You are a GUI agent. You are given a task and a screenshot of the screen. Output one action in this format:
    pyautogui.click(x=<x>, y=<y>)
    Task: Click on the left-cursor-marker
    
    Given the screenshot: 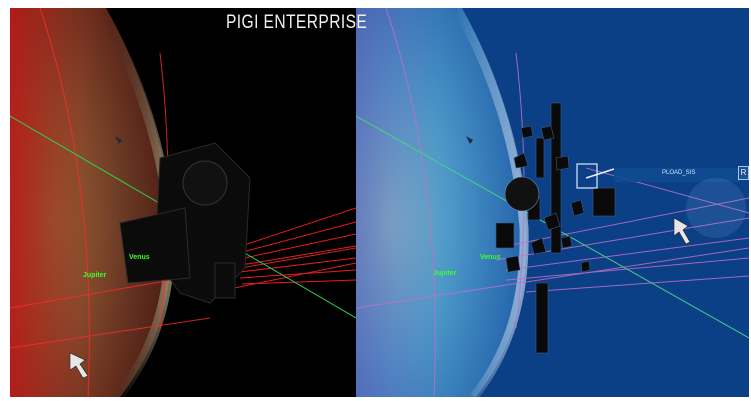 What is the action you would take?
    pyautogui.click(x=79, y=365)
    